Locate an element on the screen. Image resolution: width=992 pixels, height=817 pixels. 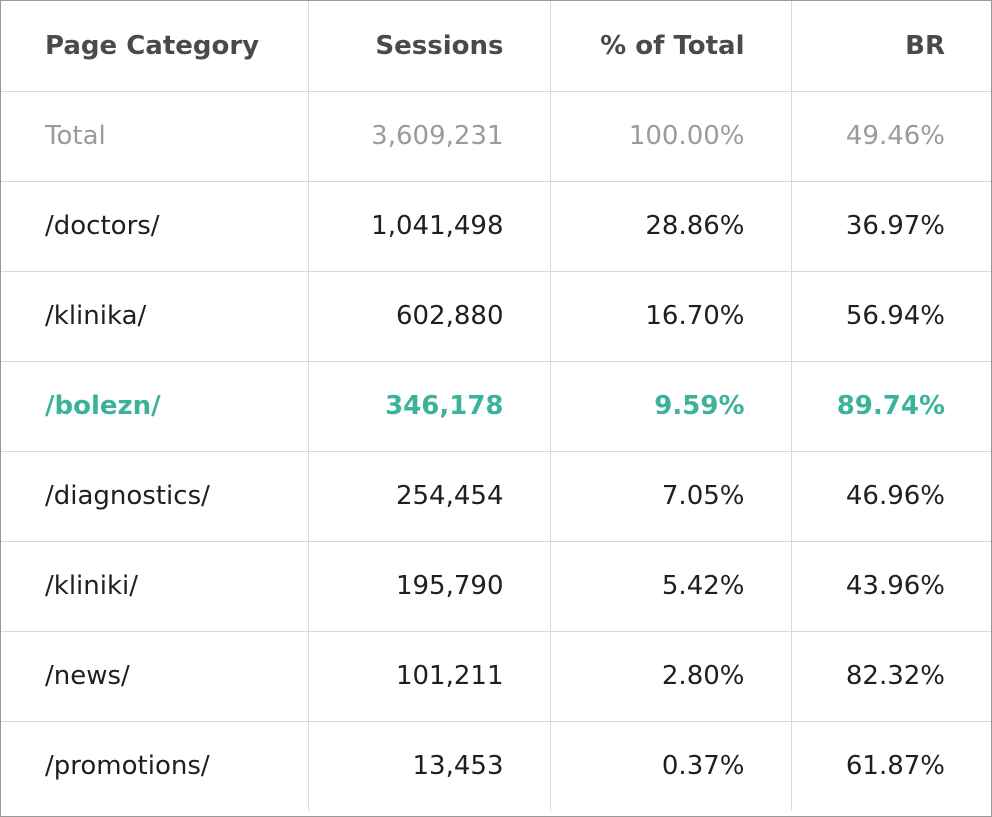
row-pct-total: 16.70% is located at coordinates (671, 316).